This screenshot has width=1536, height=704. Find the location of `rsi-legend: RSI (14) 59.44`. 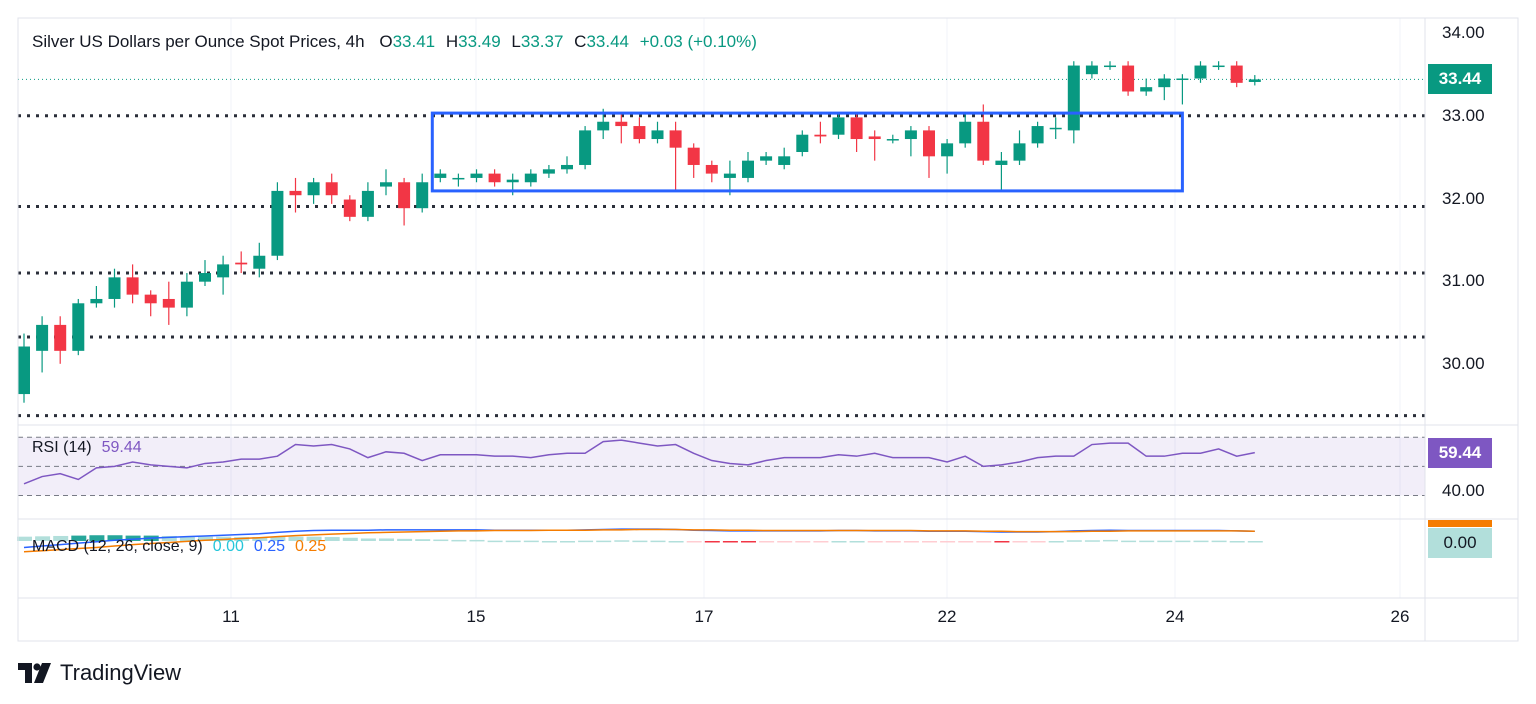

rsi-legend: RSI (14) 59.44 is located at coordinates (87, 448).